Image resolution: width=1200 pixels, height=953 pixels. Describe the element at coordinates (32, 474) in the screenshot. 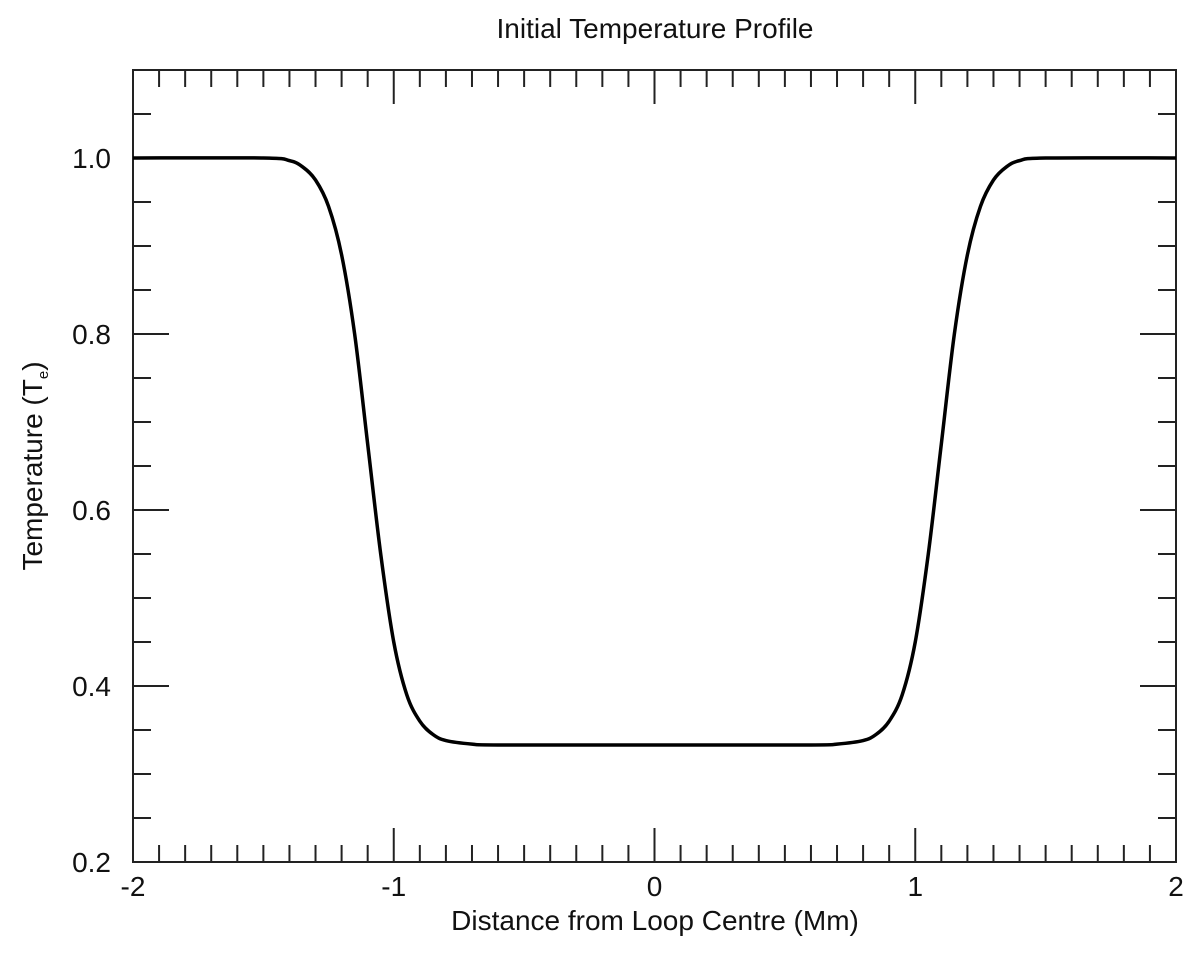

I see `y-axis-label-main: Temperature (T` at that location.